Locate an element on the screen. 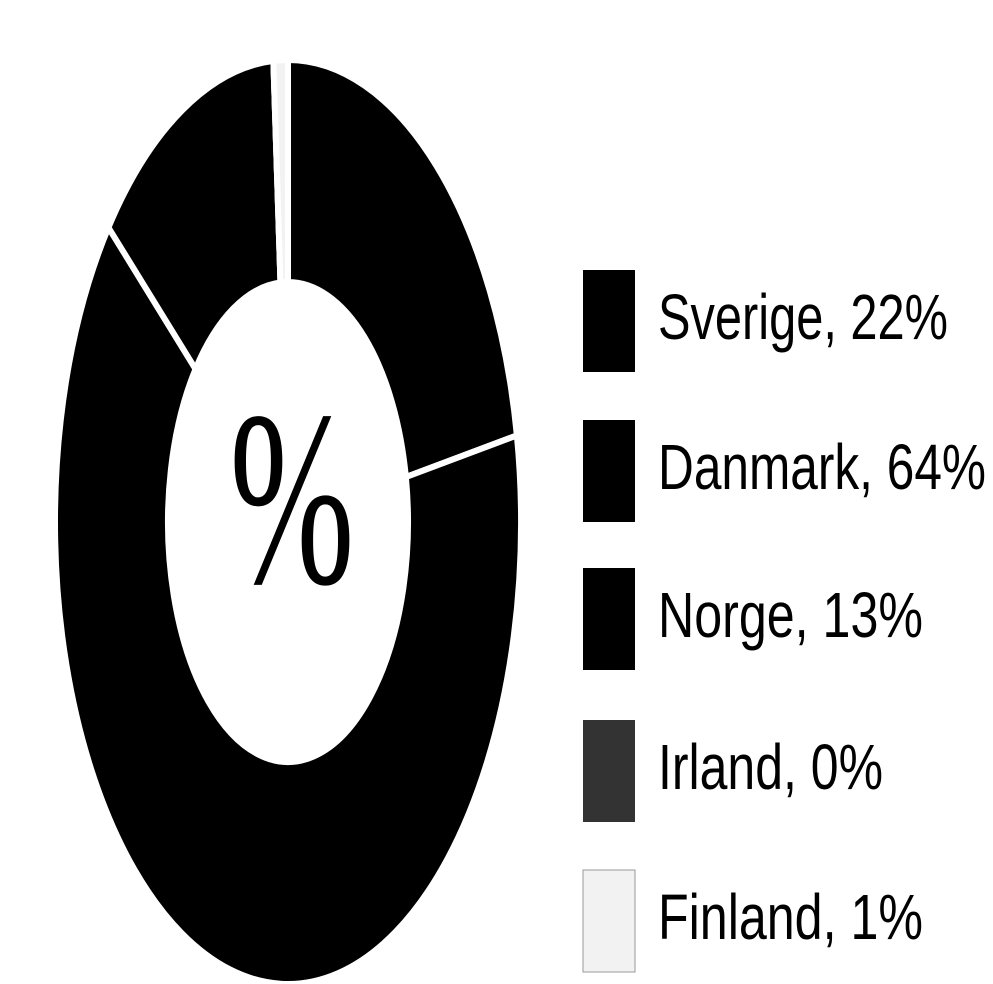  legend-label: Danmark, 64% is located at coordinates (822, 467).